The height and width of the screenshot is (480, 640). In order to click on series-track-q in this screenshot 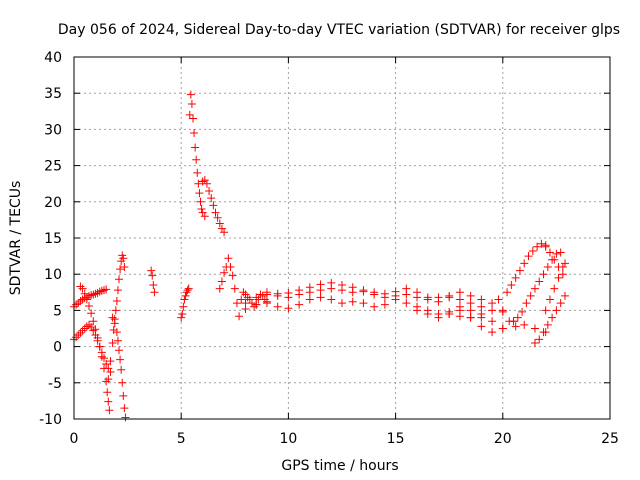, I will do `click(537, 287)`.